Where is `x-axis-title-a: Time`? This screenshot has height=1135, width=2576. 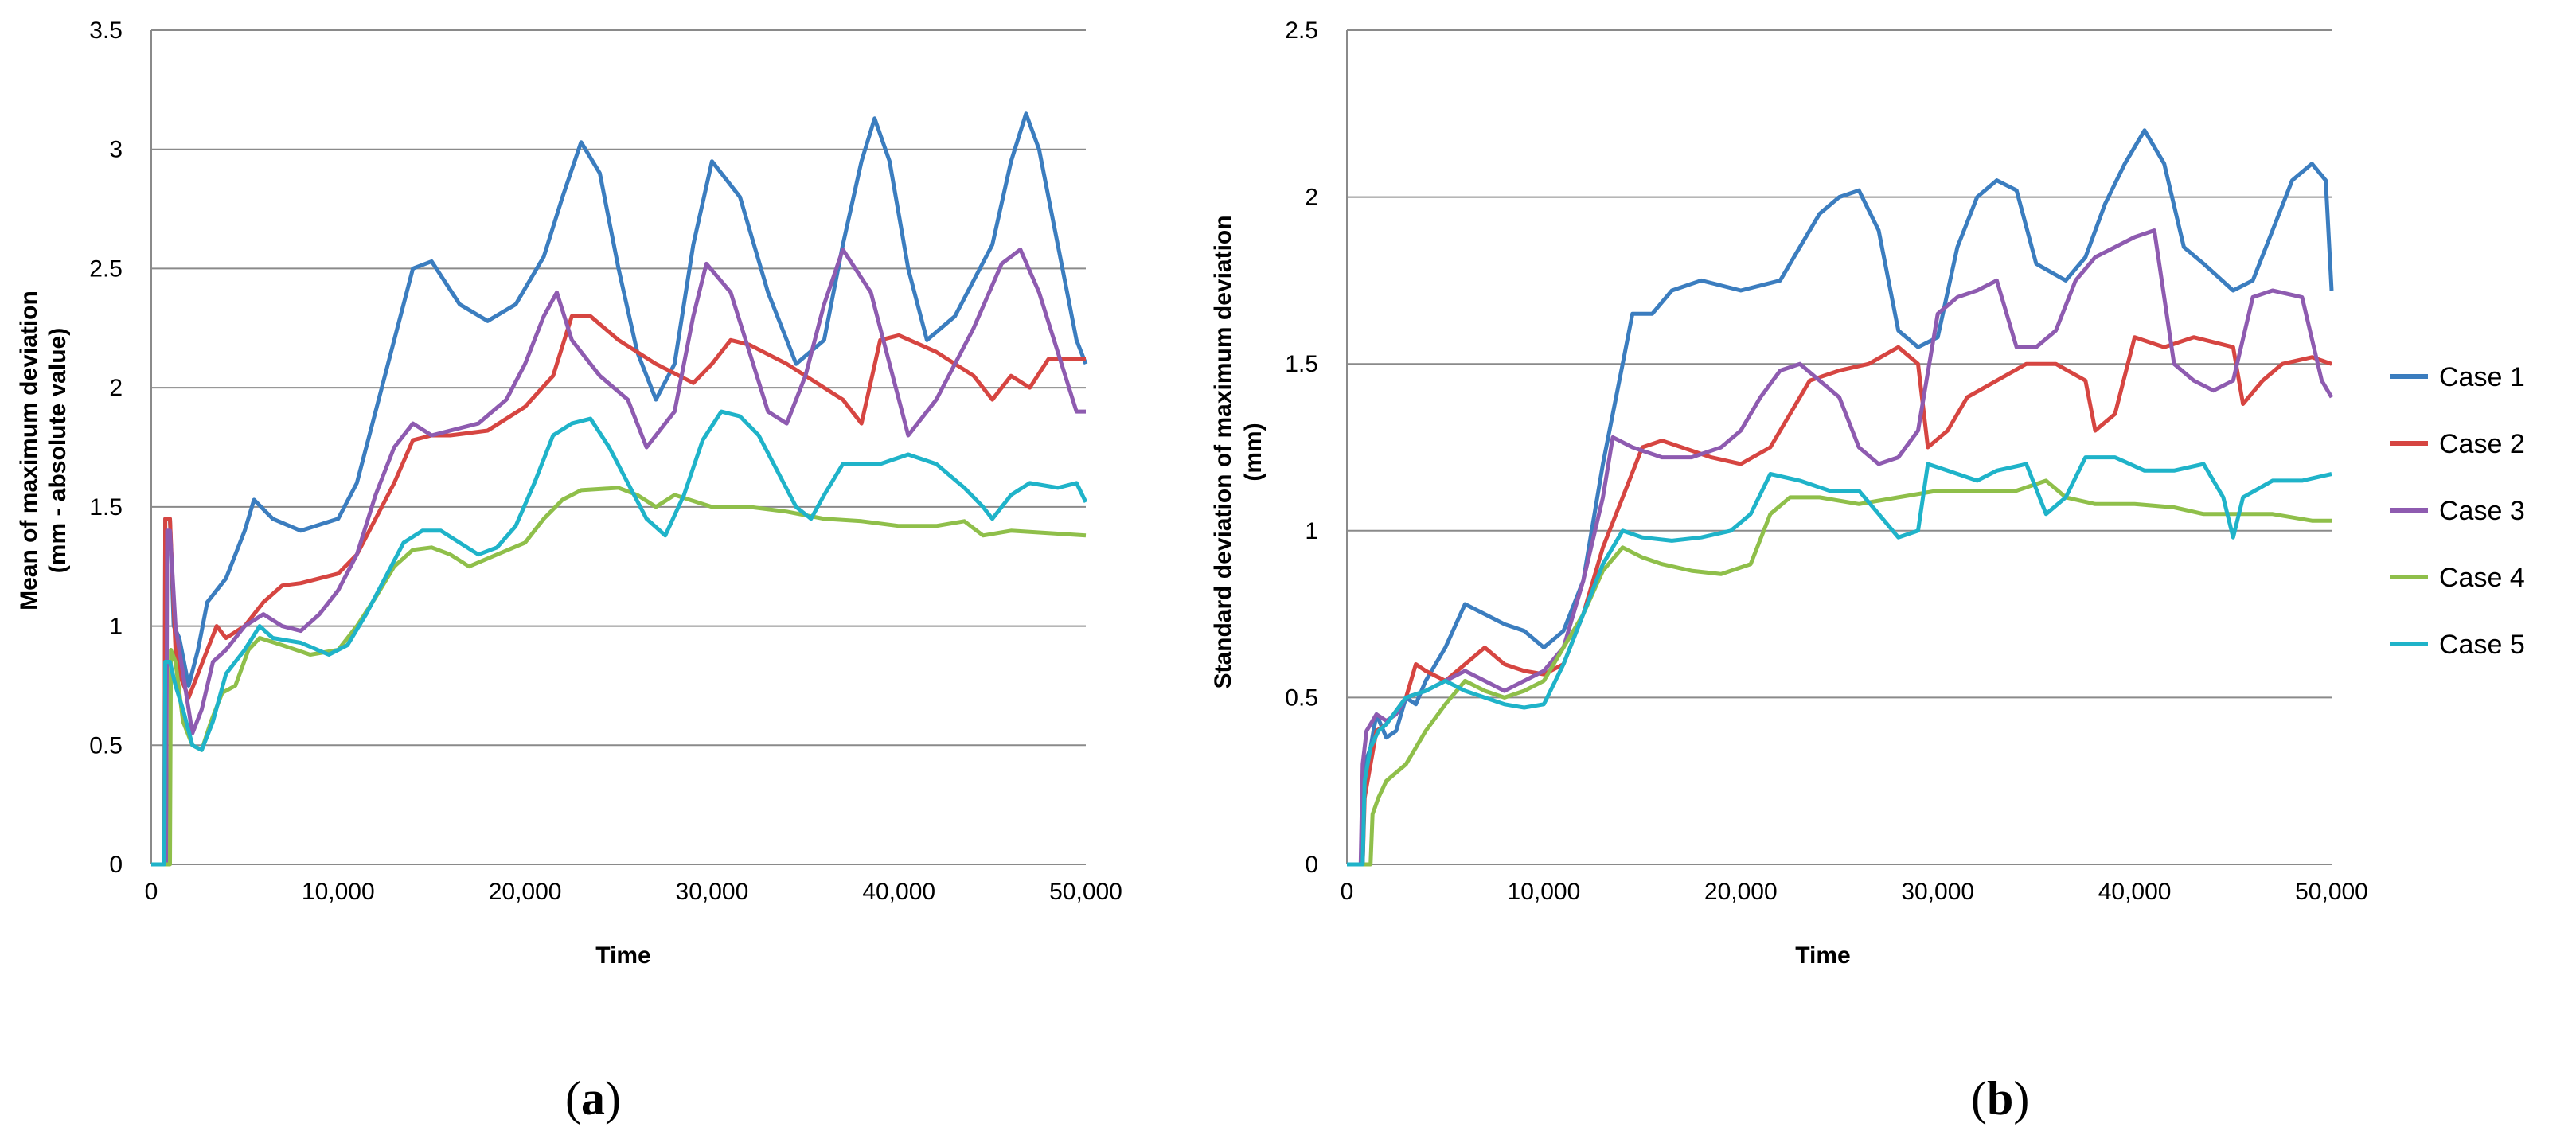 x-axis-title-a: Time is located at coordinates (622, 955).